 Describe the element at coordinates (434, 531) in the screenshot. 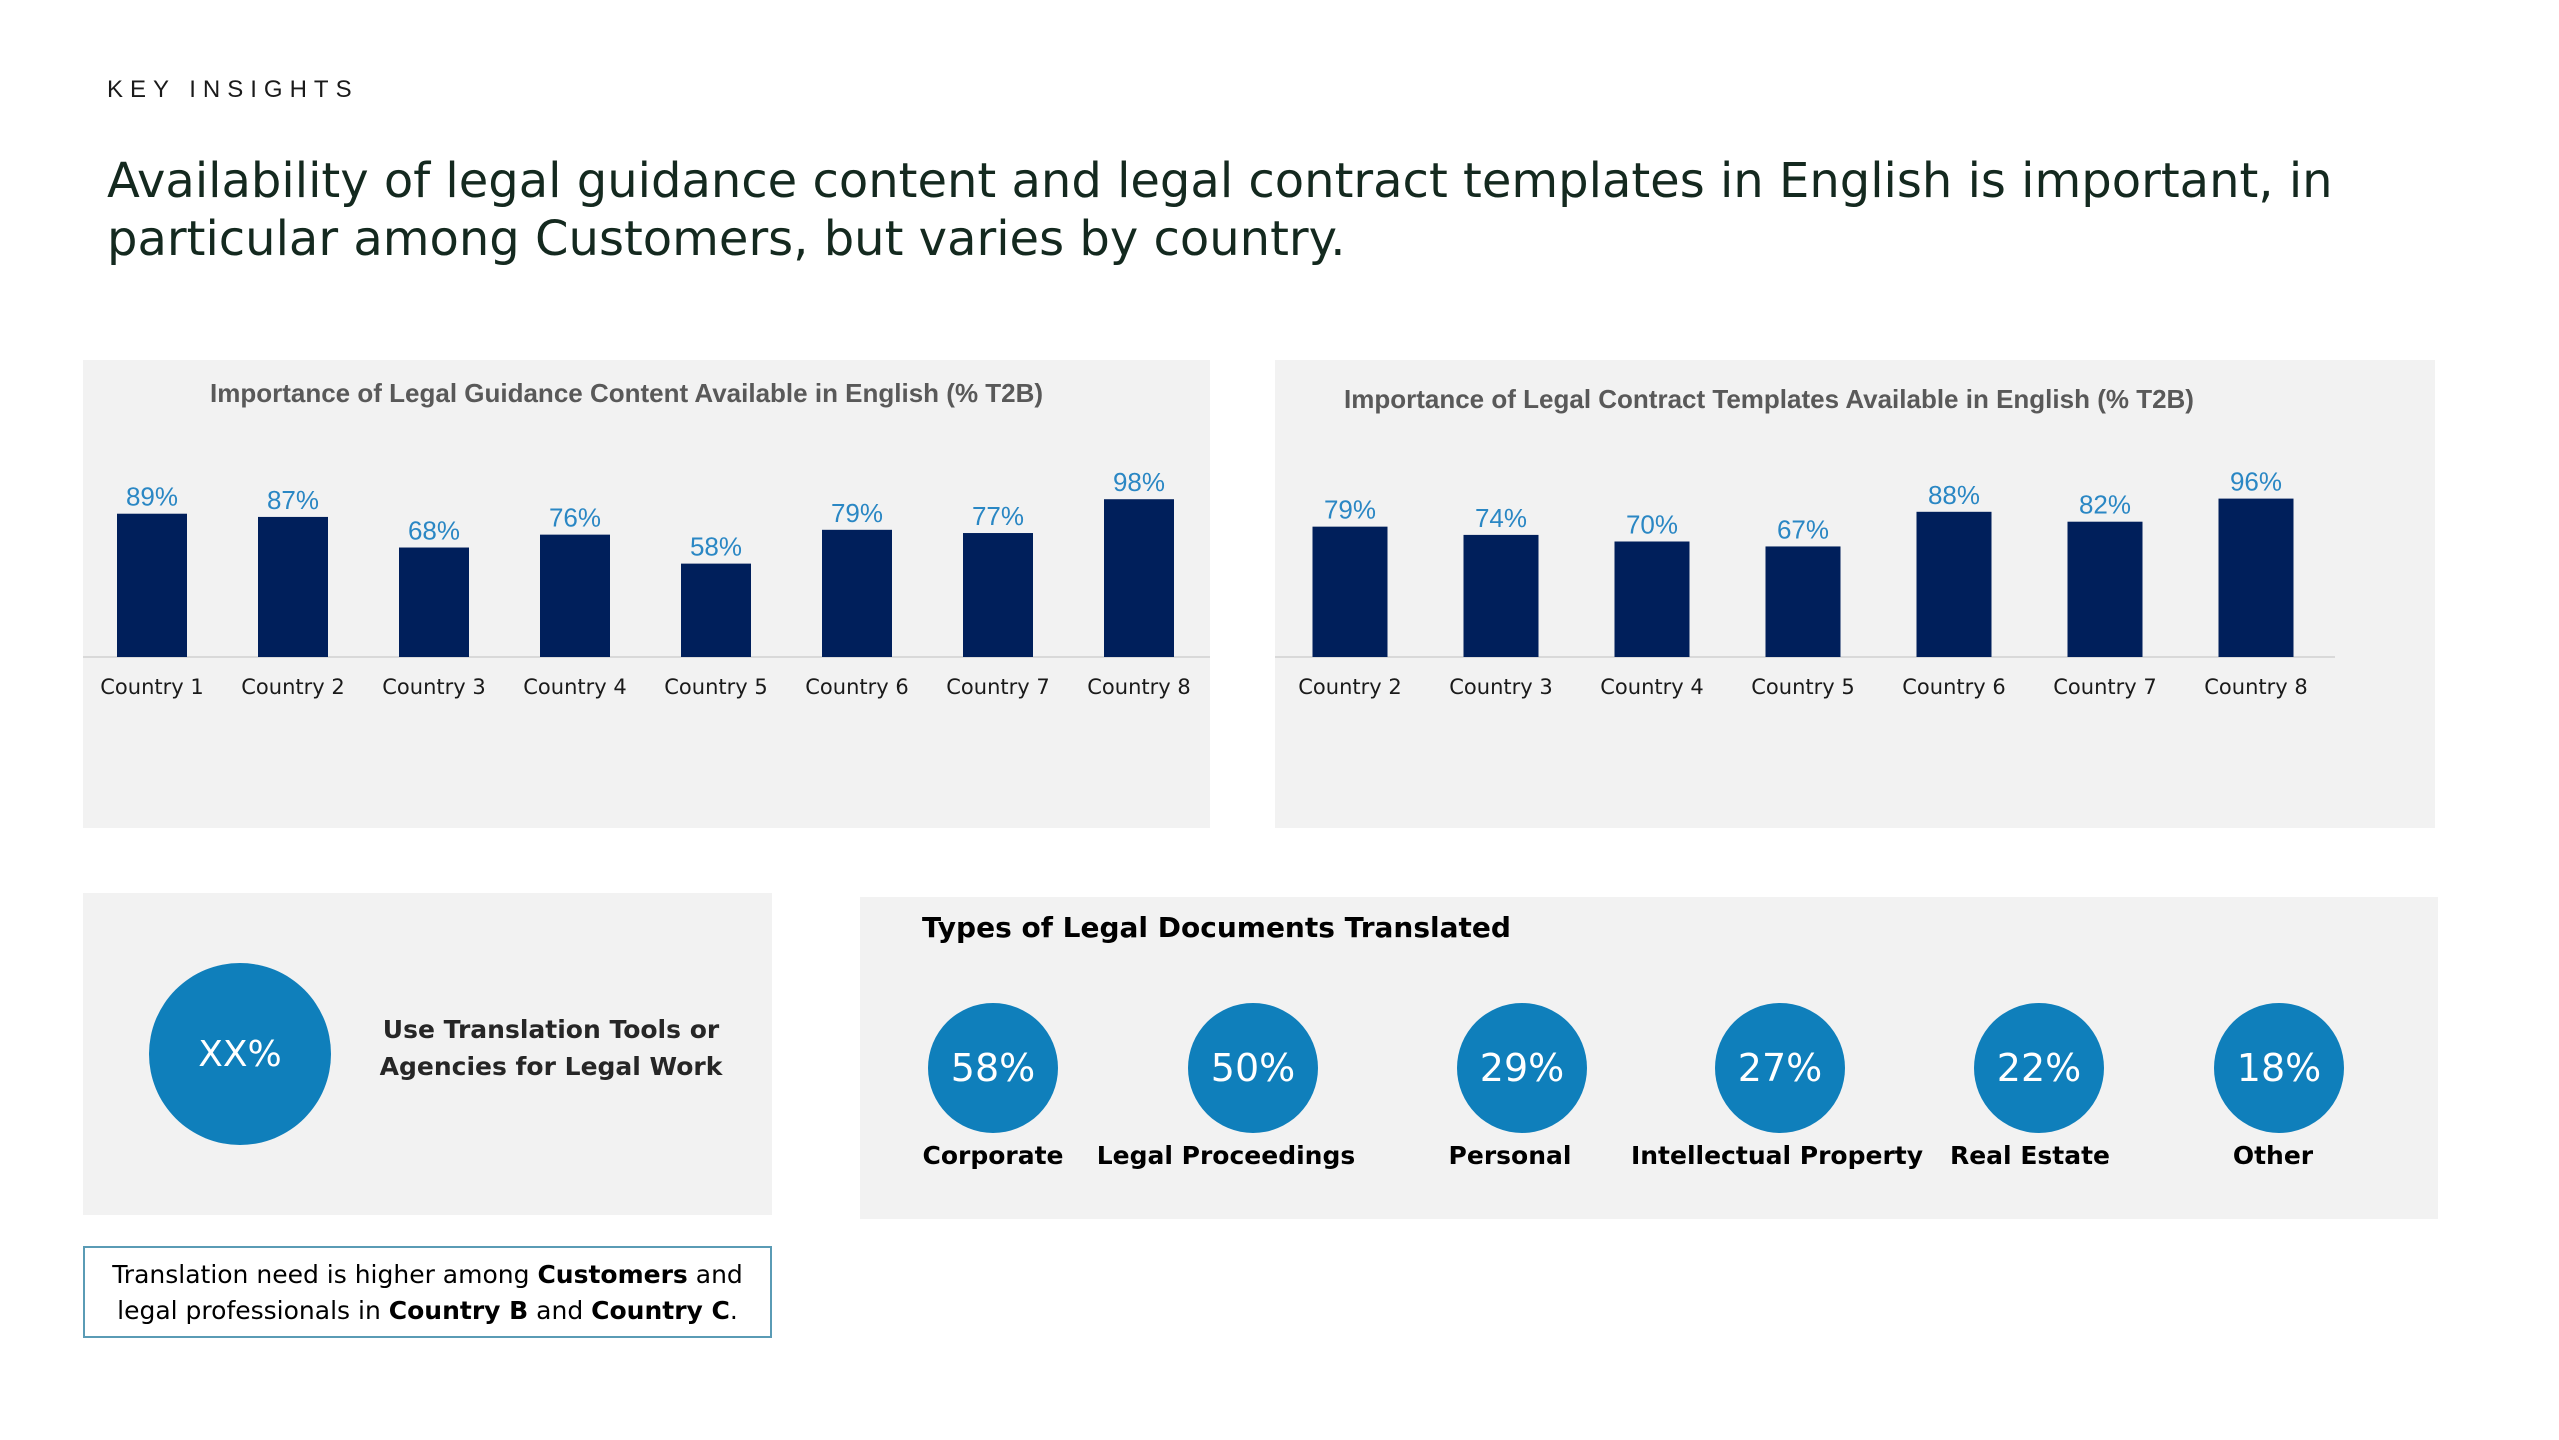

I see `data-label: 68%` at that location.